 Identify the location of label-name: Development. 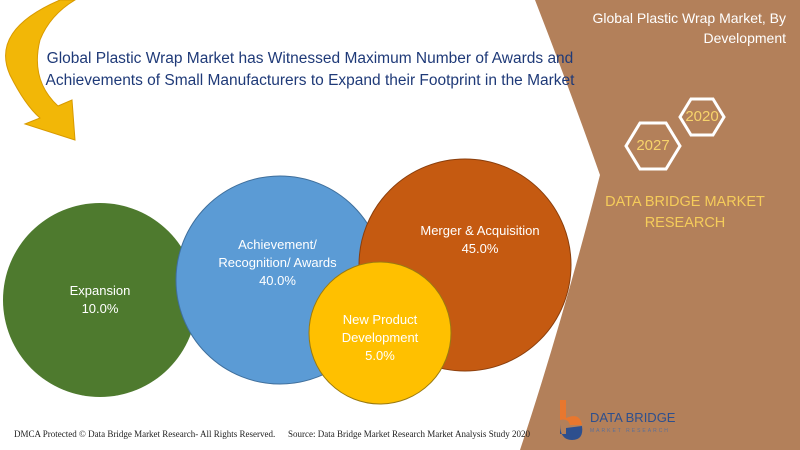
(380, 337).